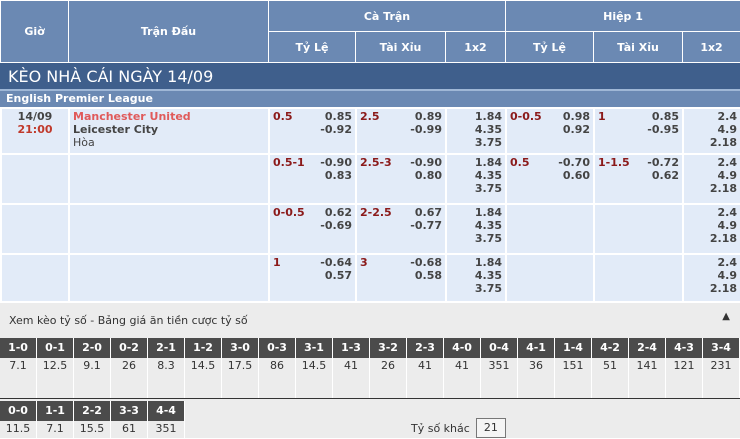 The width and height of the screenshot is (740, 439). I want to click on col-tran-dau: Trận Đấu, so click(168, 31).